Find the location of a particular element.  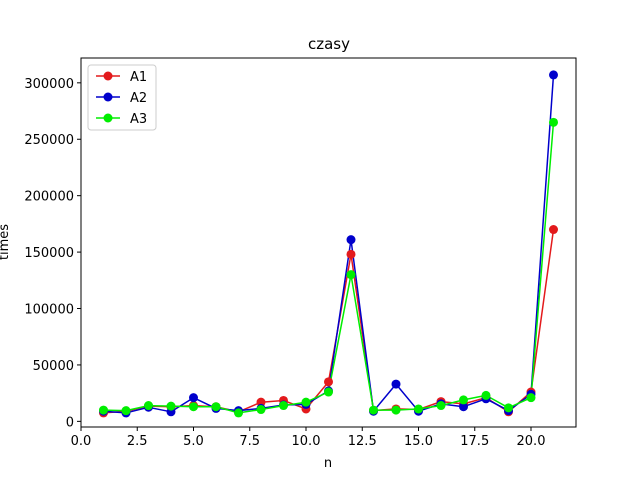

x-tick-label: 2.5 is located at coordinates (137, 441).